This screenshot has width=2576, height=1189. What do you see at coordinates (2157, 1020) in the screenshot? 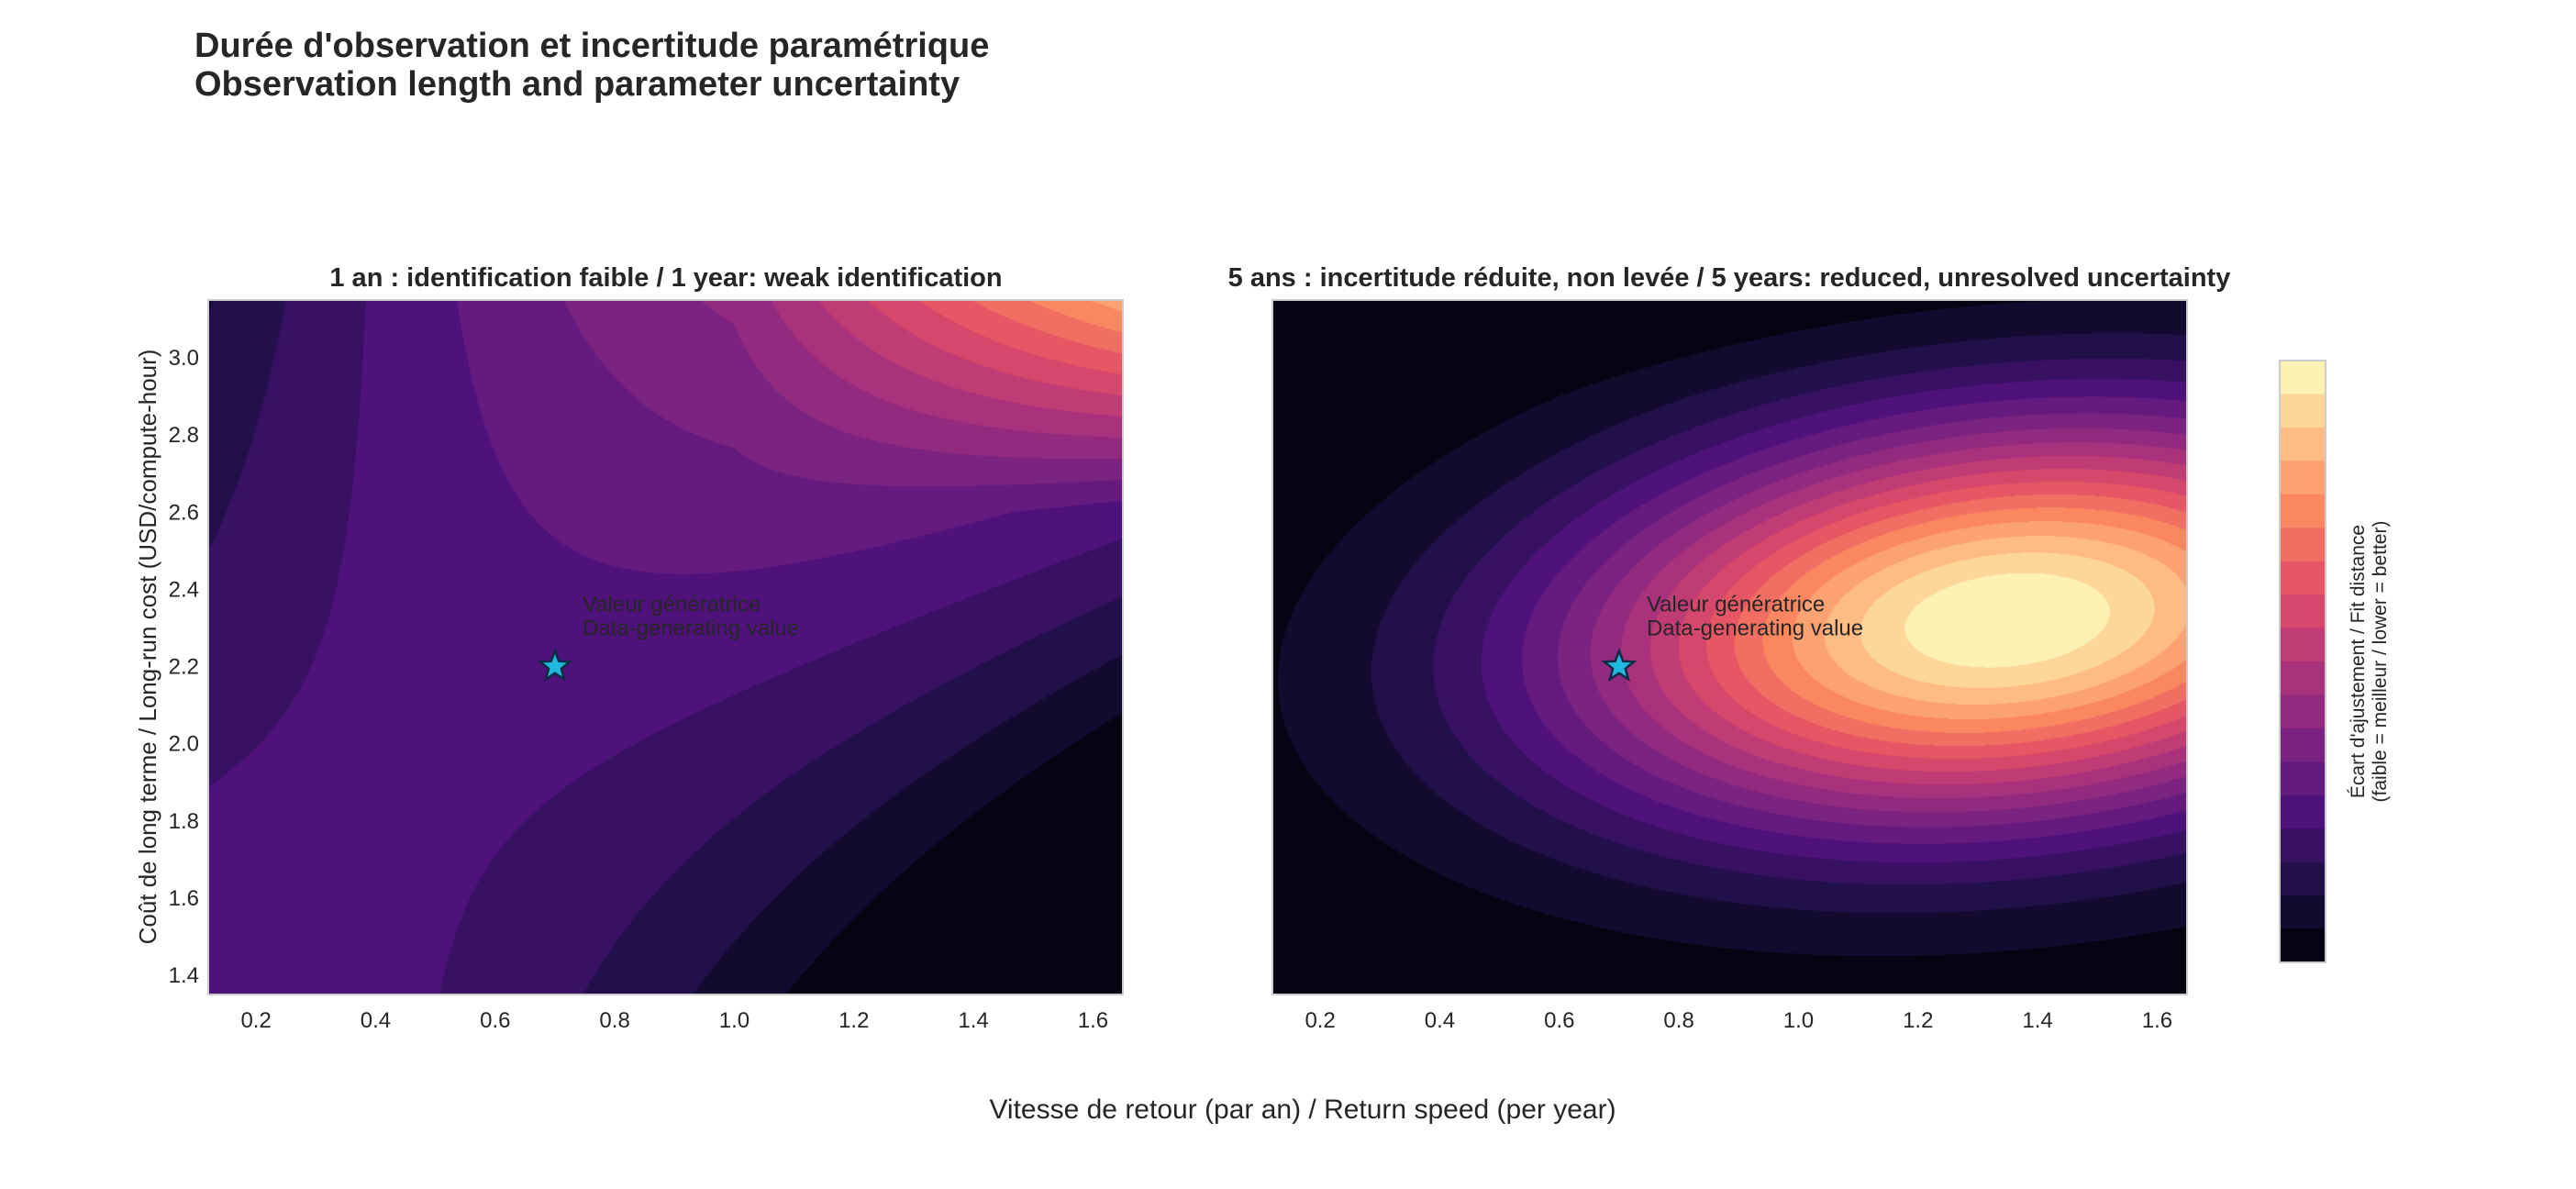
I see `panel-2-xtick-label: 1.6` at bounding box center [2157, 1020].